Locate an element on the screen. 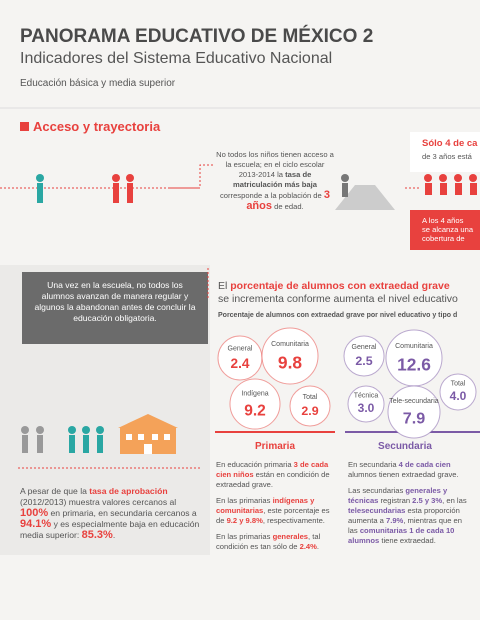 This screenshot has width=480, height=620. text: A los 4 años is located at coordinates (443, 220).